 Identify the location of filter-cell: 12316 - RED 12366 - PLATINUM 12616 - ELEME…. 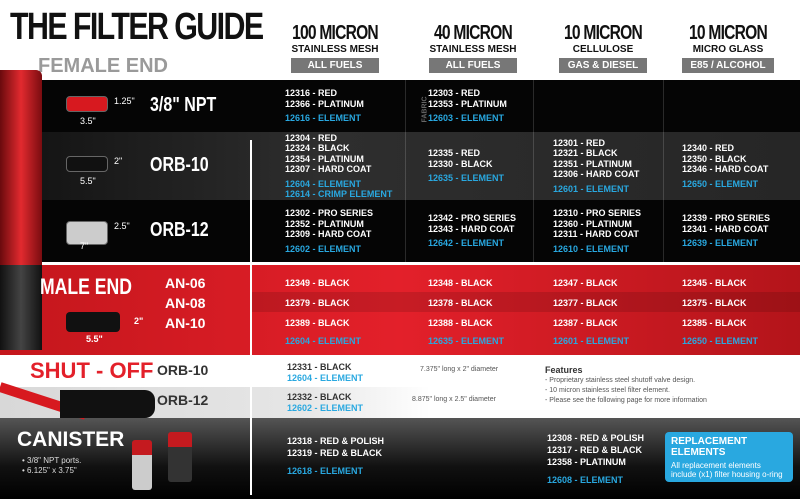
(347, 106).